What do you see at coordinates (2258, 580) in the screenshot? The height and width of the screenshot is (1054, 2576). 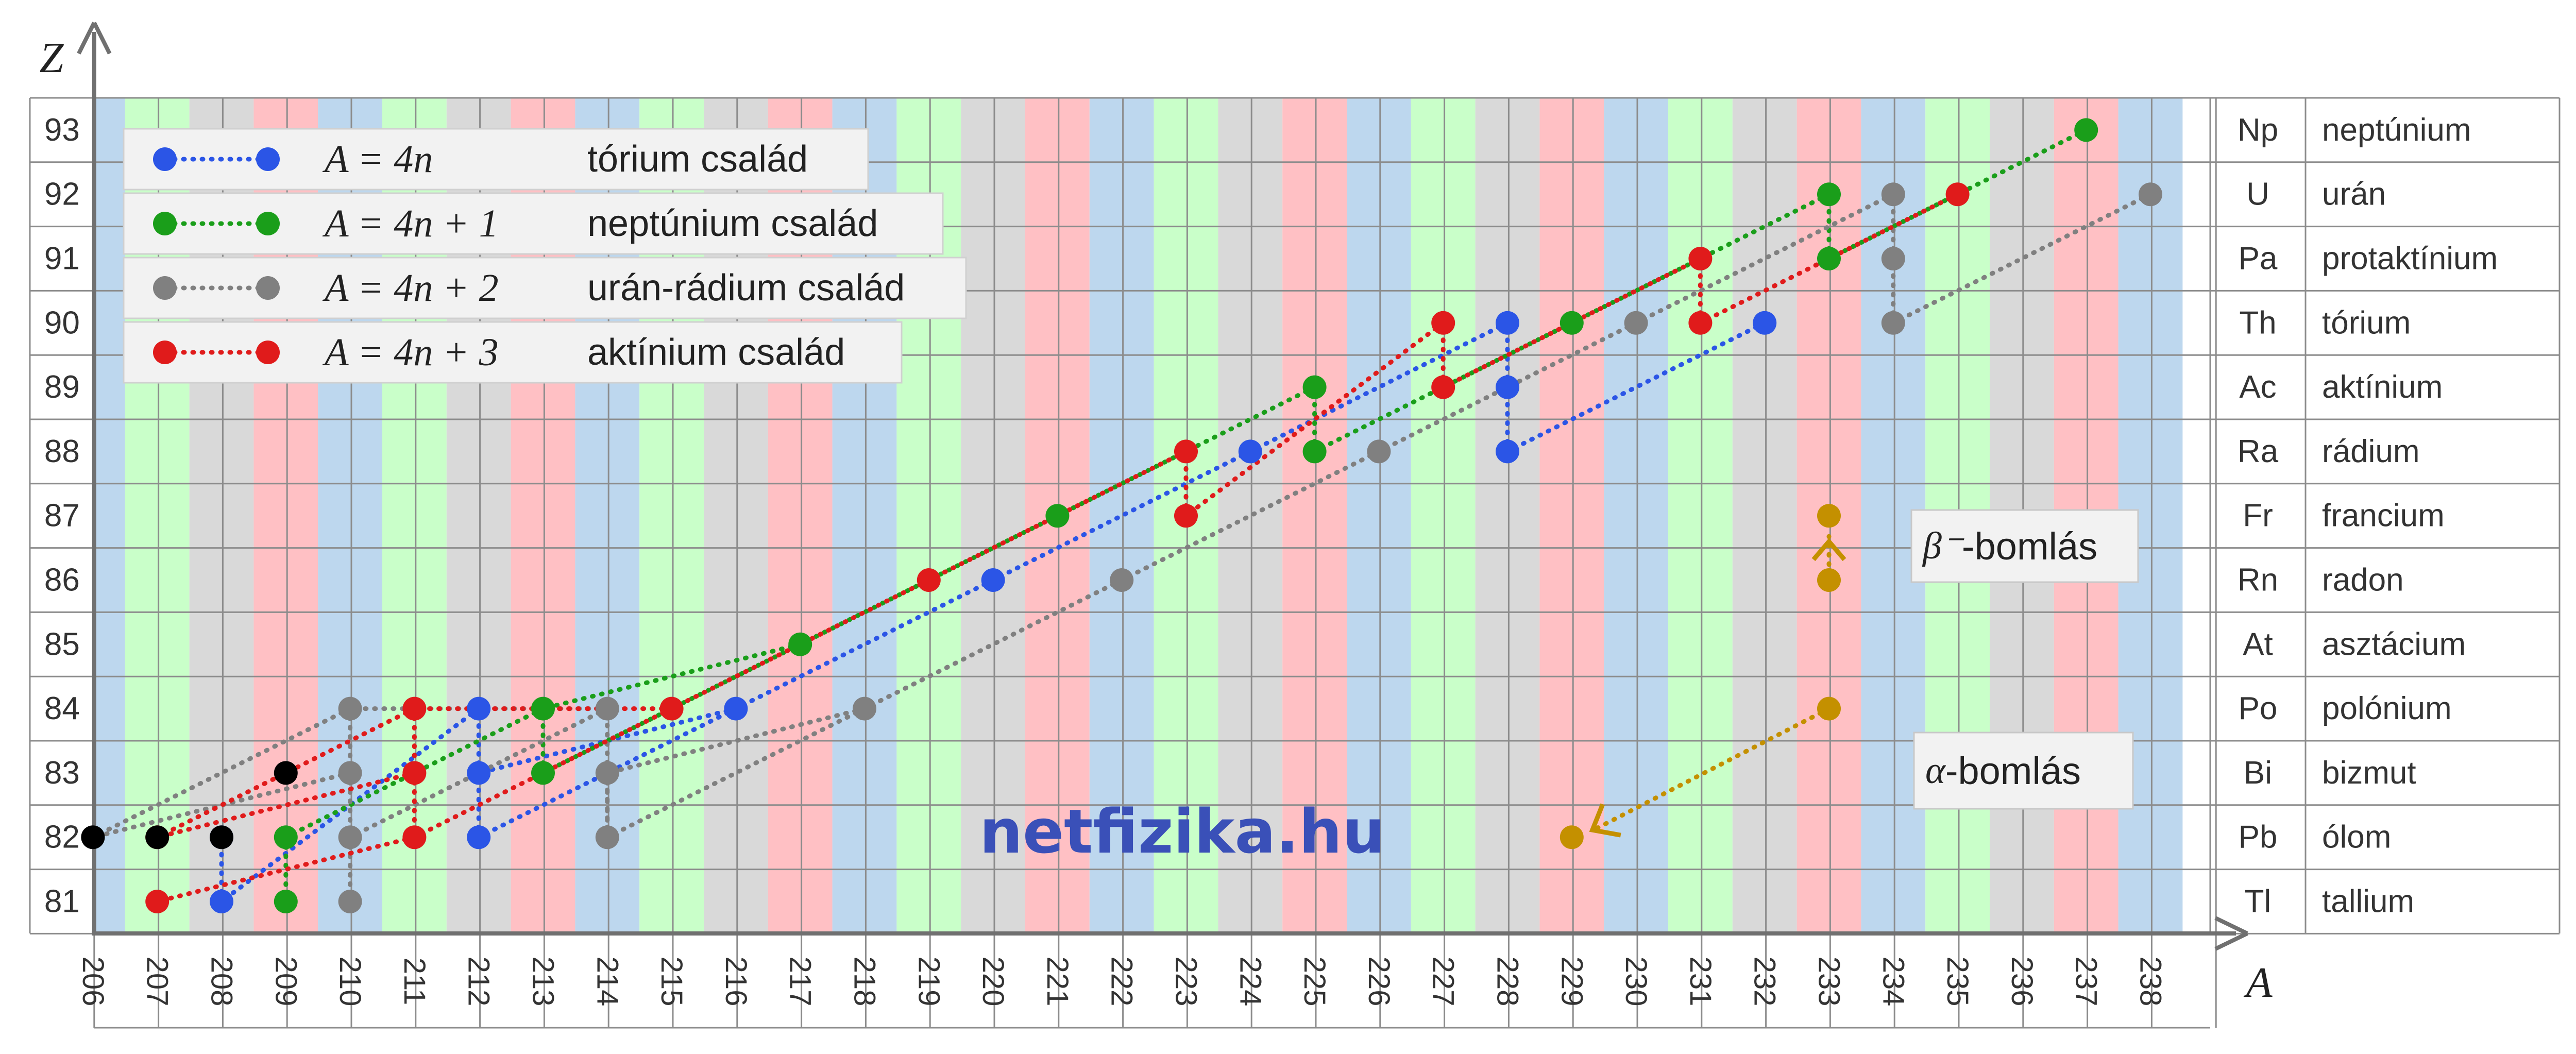 I see `element-symbol: Rn` at bounding box center [2258, 580].